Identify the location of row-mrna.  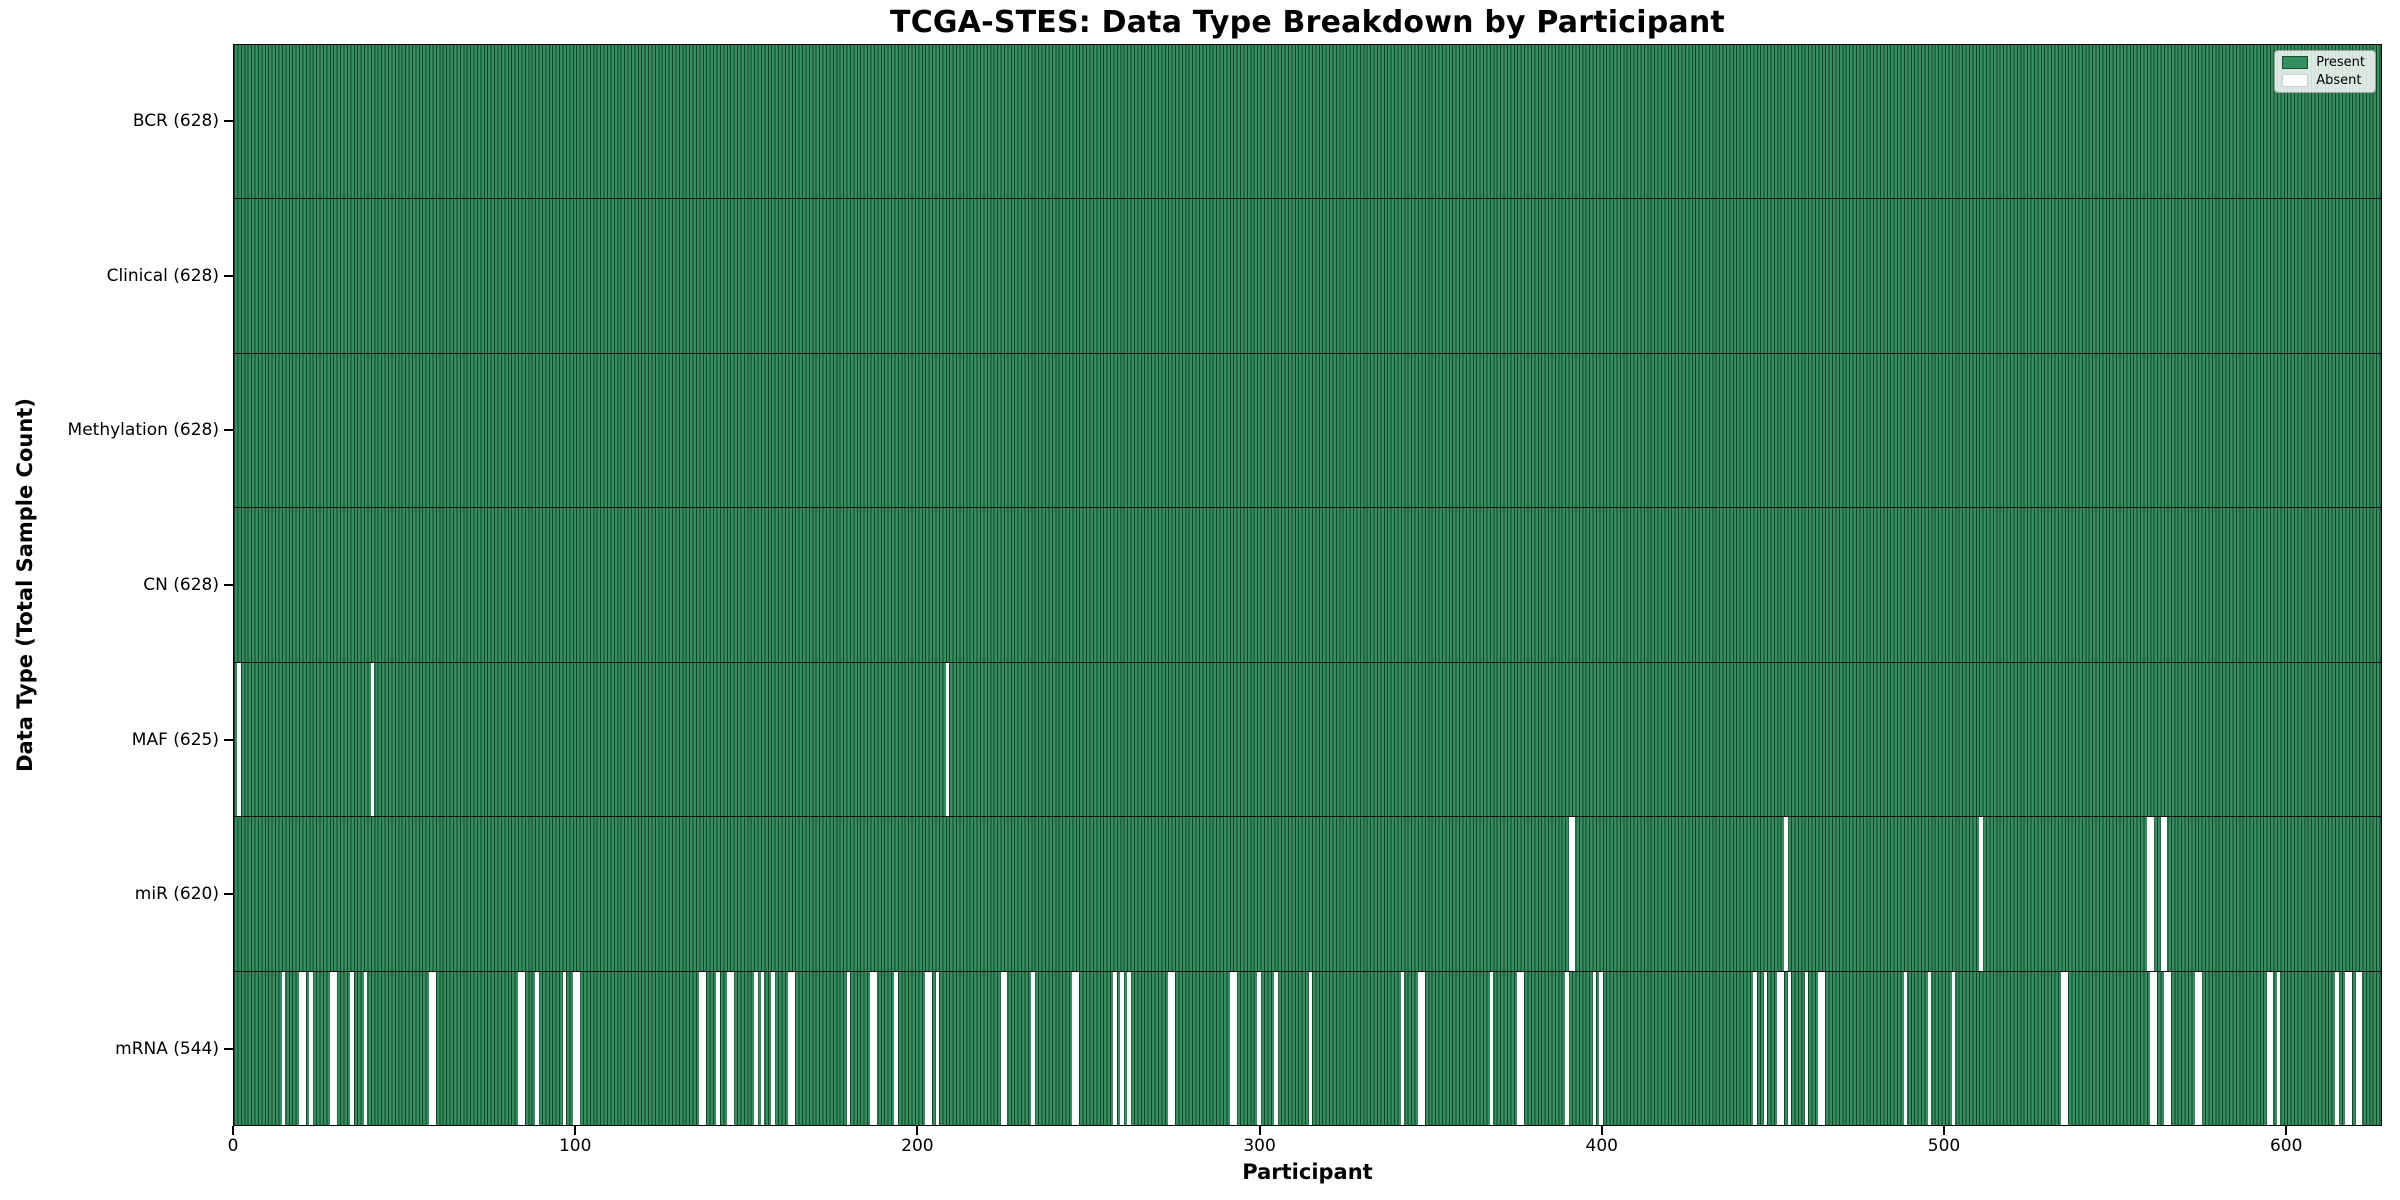
(1307, 1048).